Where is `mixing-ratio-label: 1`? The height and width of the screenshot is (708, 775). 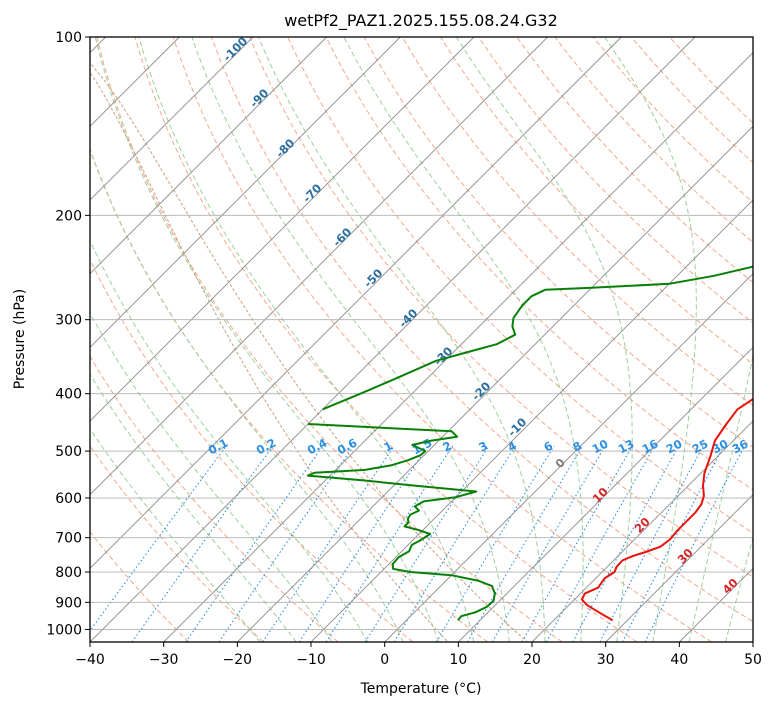
mixing-ratio-label: 1 is located at coordinates (388, 446).